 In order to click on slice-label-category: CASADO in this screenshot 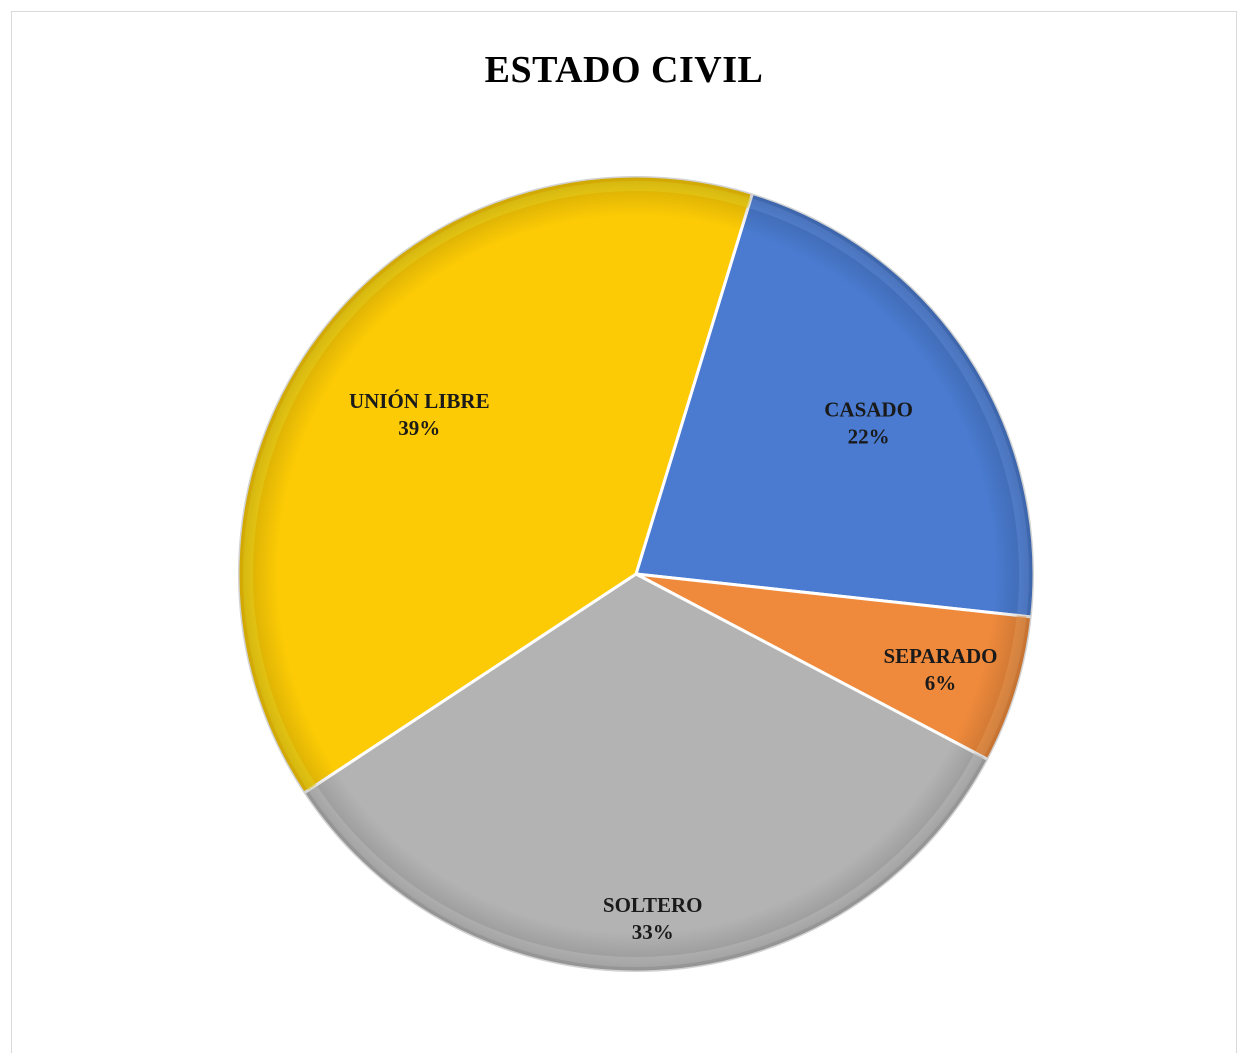, I will do `click(868, 410)`.